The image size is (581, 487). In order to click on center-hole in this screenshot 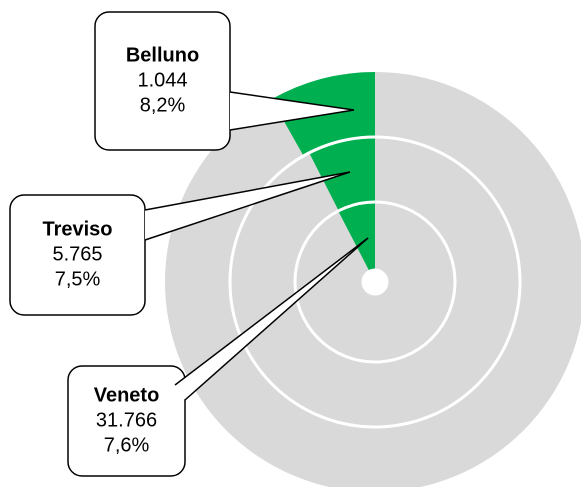, I will do `click(375, 282)`.